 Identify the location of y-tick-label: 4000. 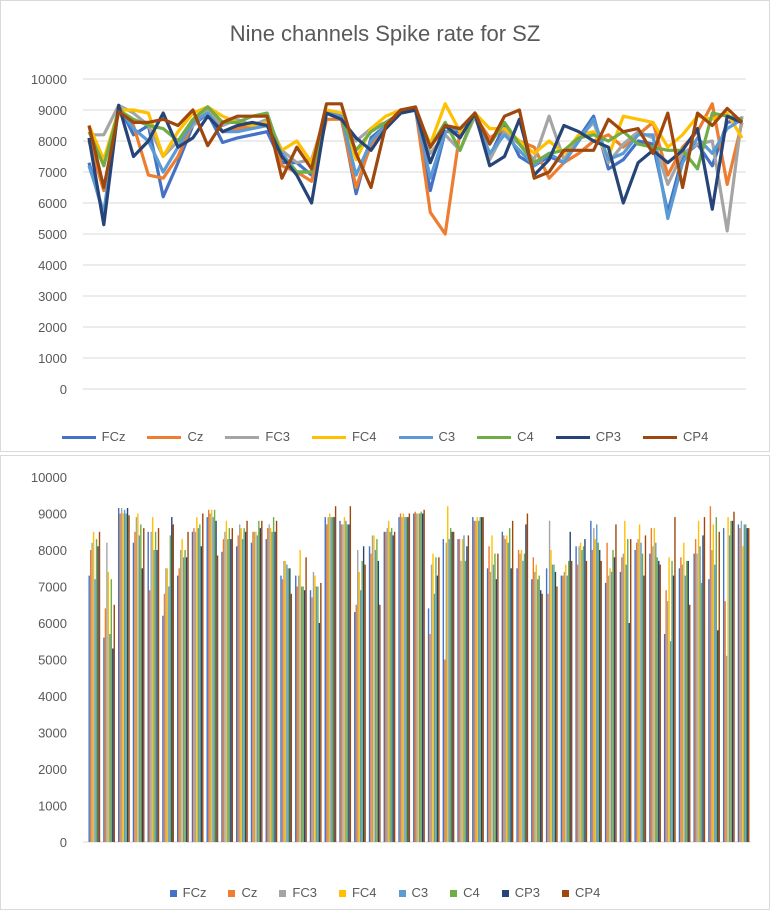
(52, 696).